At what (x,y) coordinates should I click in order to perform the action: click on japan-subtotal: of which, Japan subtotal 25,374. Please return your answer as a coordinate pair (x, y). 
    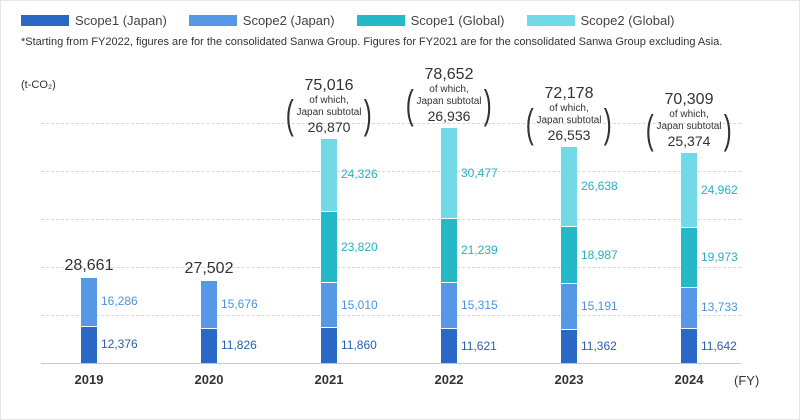
    Looking at the image, I should click on (688, 129).